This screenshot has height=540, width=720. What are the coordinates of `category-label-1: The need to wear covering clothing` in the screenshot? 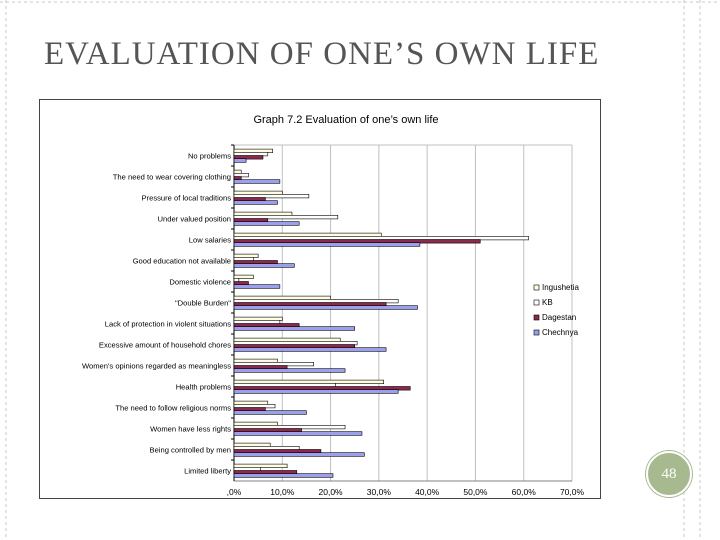 It's located at (172, 177).